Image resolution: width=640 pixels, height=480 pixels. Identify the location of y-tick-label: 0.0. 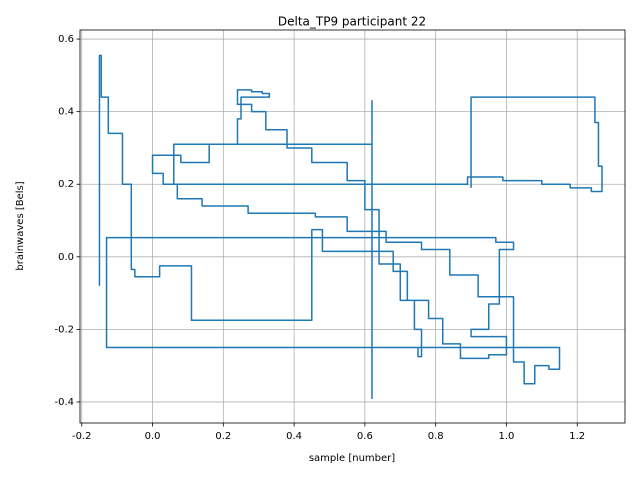
(66, 257).